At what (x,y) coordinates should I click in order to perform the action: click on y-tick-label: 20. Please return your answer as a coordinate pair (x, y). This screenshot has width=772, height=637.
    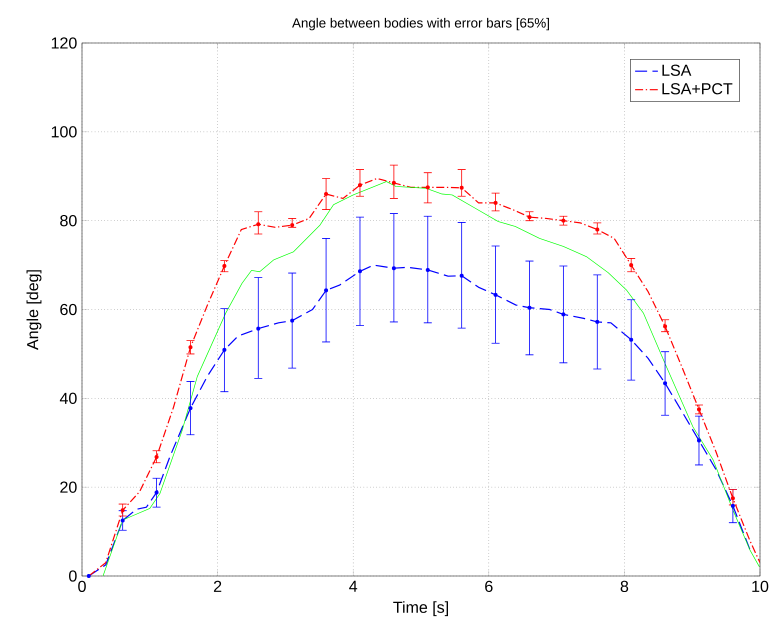
    Looking at the image, I should click on (68, 487).